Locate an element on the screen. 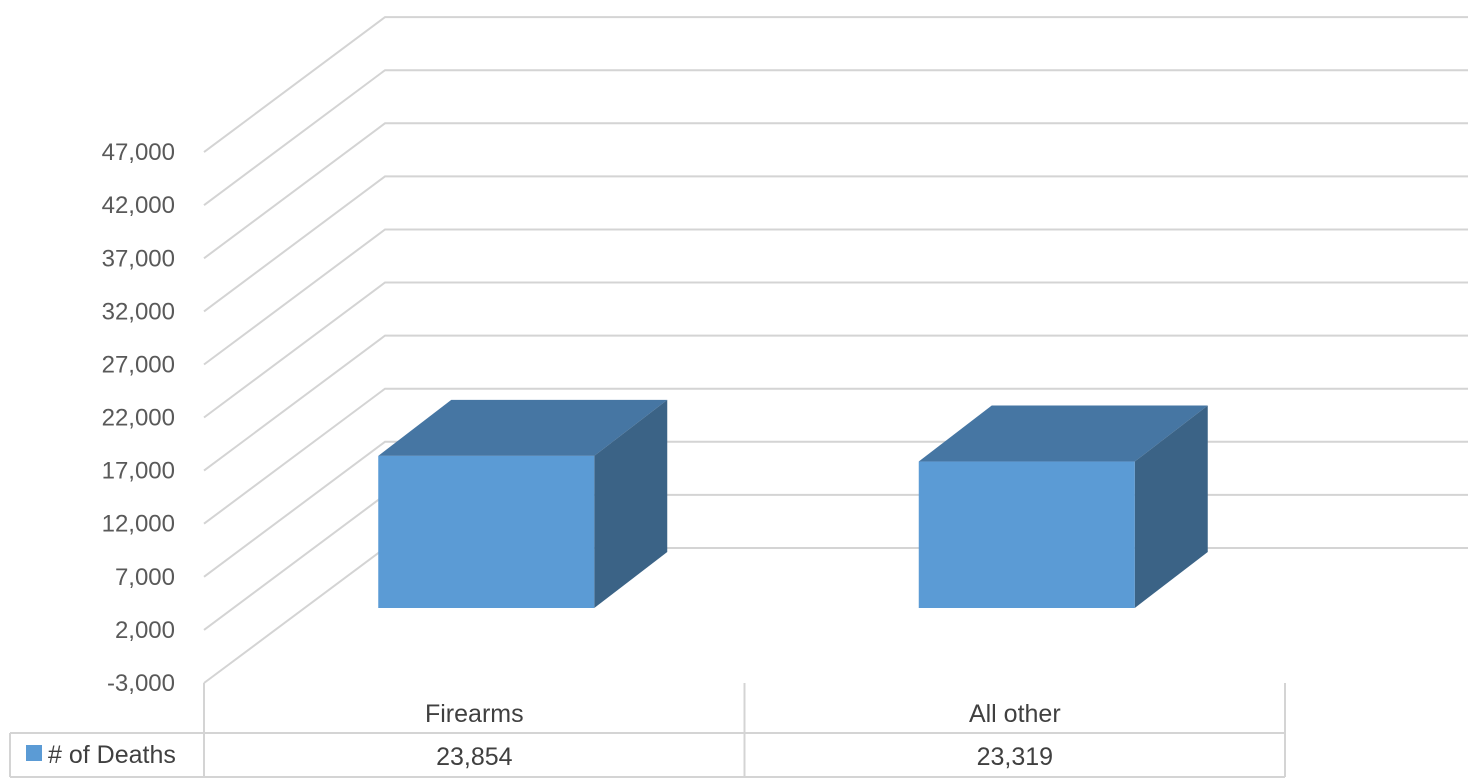  legend-key is located at coordinates (34, 753).